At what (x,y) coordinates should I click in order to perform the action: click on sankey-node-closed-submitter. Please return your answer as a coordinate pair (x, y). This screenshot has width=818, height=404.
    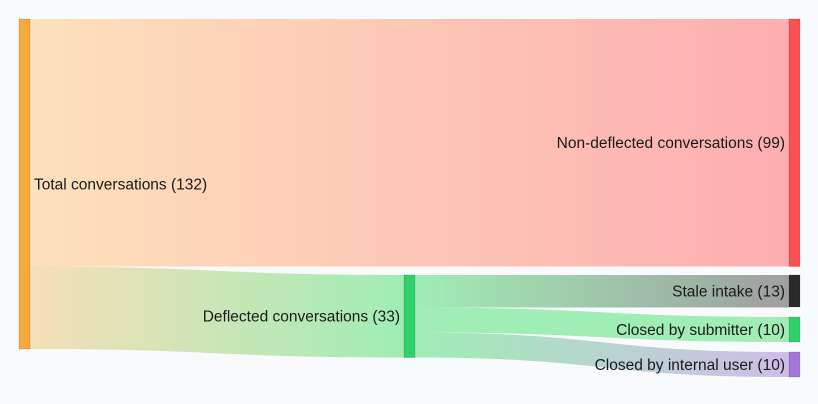
    Looking at the image, I should click on (794, 329).